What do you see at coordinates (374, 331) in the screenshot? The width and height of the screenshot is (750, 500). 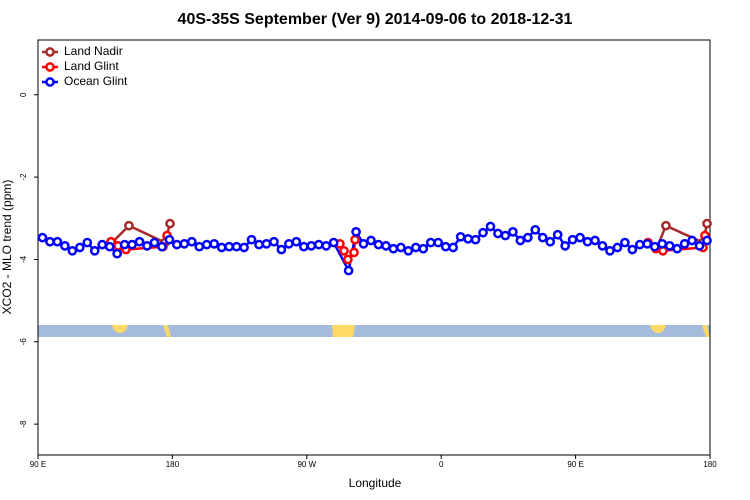 I see `ocean-band` at bounding box center [374, 331].